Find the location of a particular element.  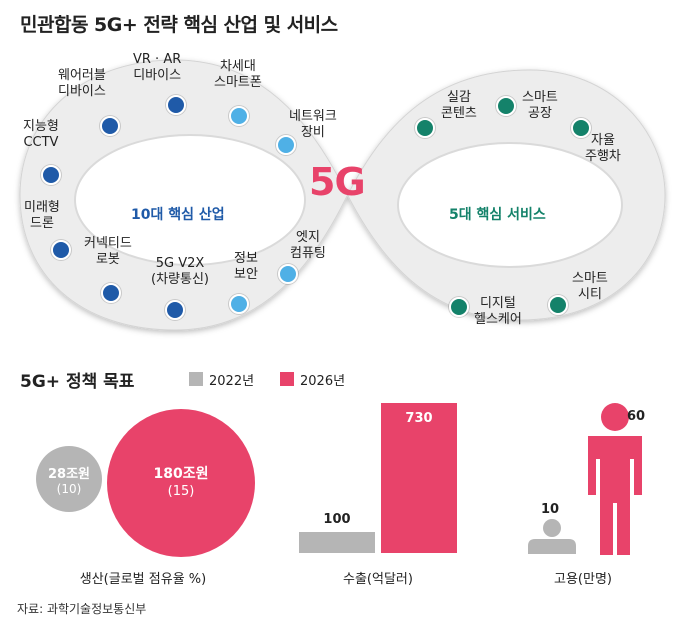

production-2022-share: (10) is located at coordinates (69, 489).